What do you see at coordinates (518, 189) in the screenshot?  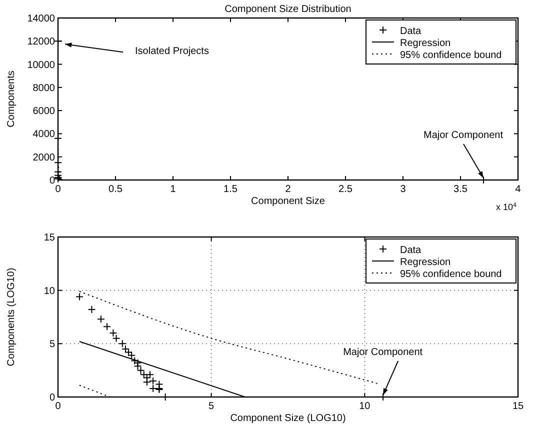 I see `x-tick-label: 4` at bounding box center [518, 189].